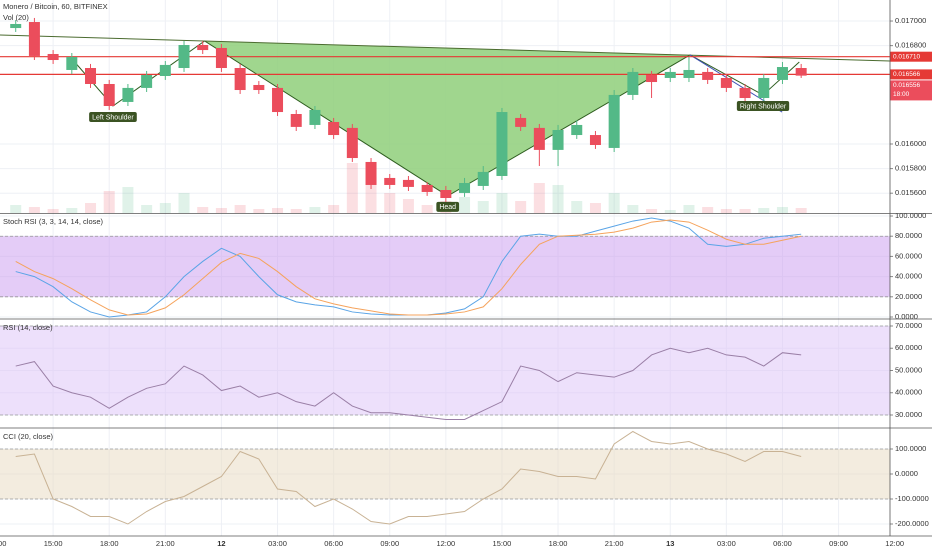  Describe the element at coordinates (912, 498) in the screenshot. I see `y-tick-label: -100.0000` at that location.